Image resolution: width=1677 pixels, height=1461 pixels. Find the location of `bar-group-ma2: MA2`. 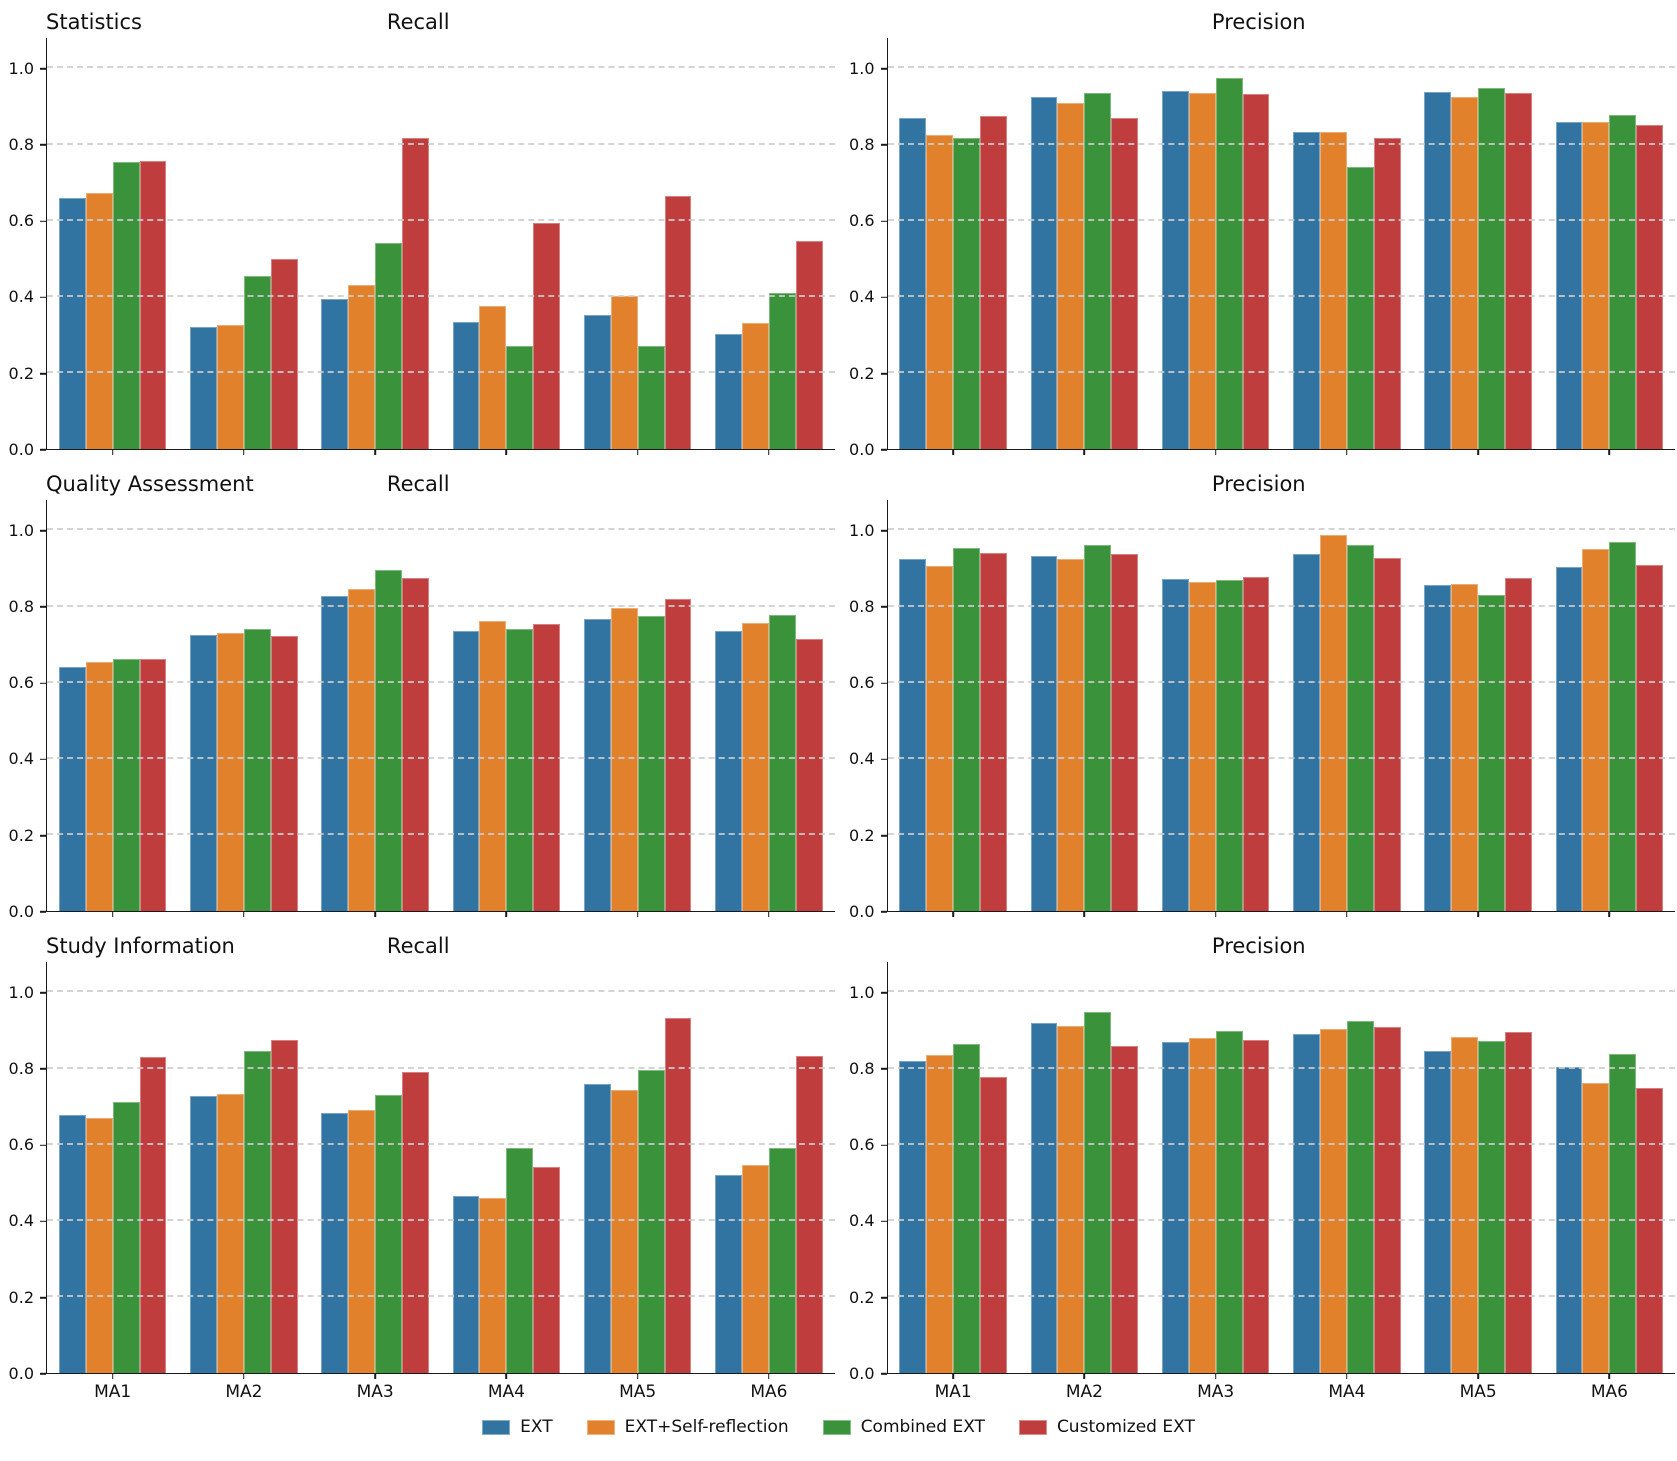

bar-group-ma2: MA2 is located at coordinates (243, 1182).